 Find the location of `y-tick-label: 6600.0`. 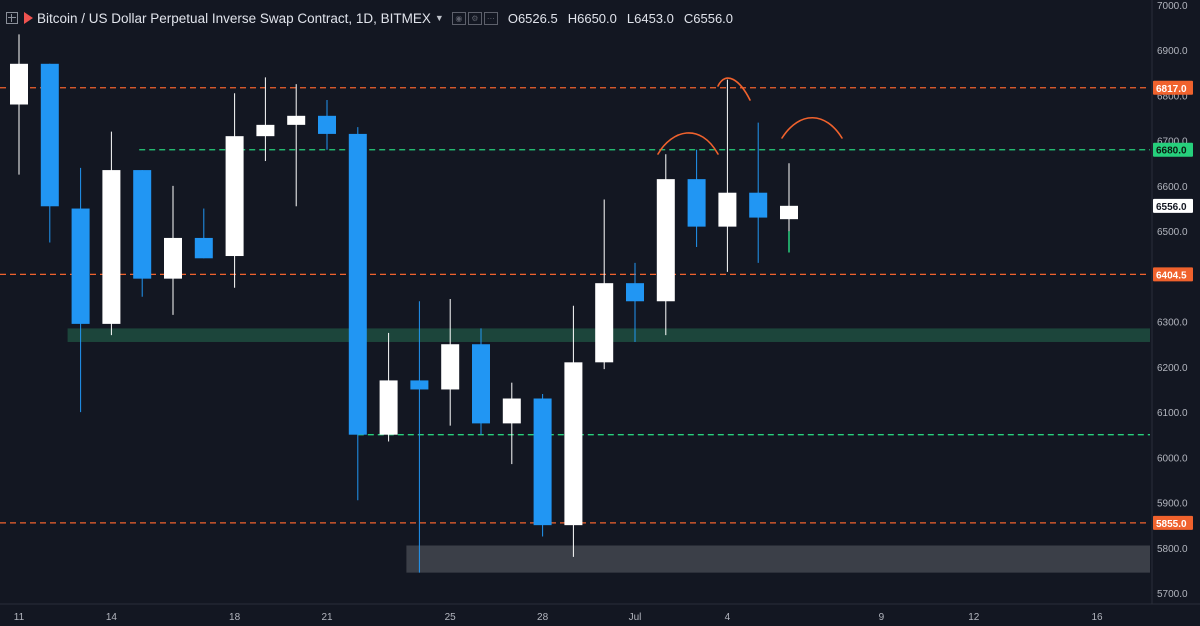

y-tick-label: 6600.0 is located at coordinates (1172, 187).